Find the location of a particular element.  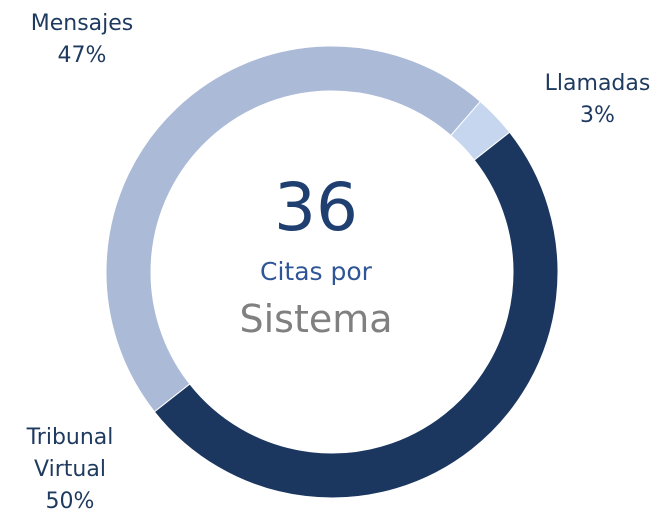

segment-label: Mensajes 47% is located at coordinates (82, 40).